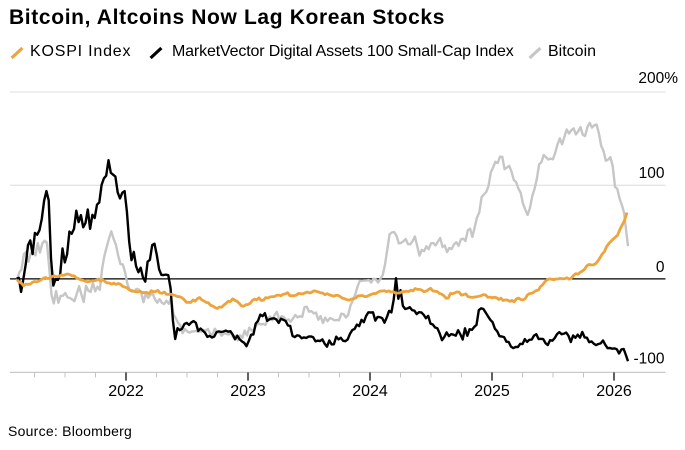 This screenshot has width=685, height=450. I want to click on svg-text: 2026, so click(614, 391).